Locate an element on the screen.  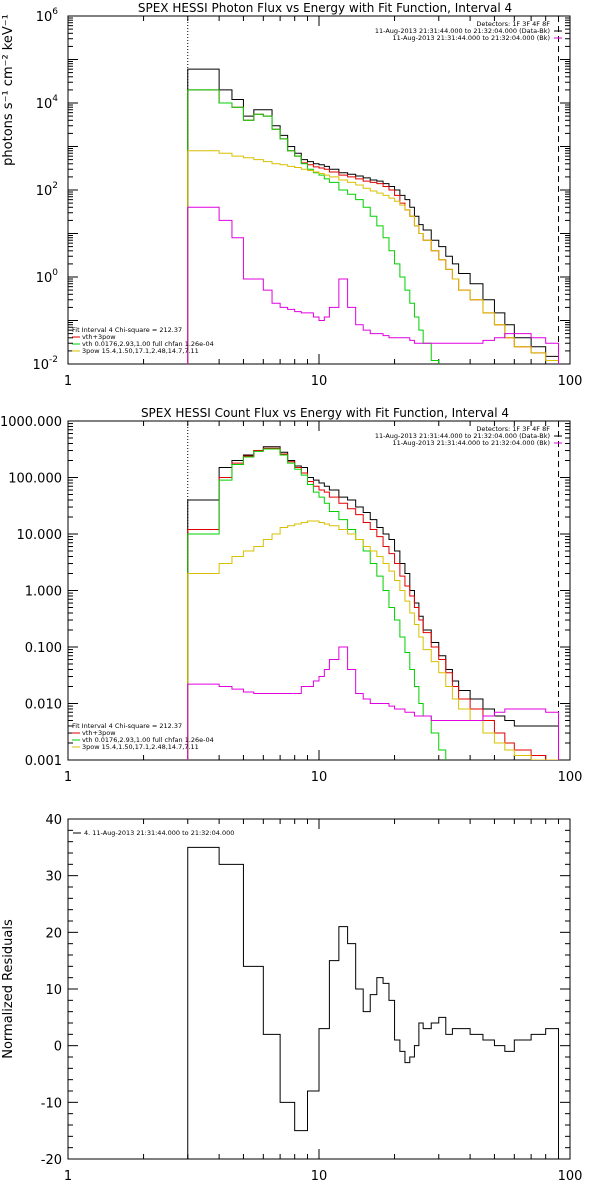
y-tick-label: 10⁴ is located at coordinates (47, 103).